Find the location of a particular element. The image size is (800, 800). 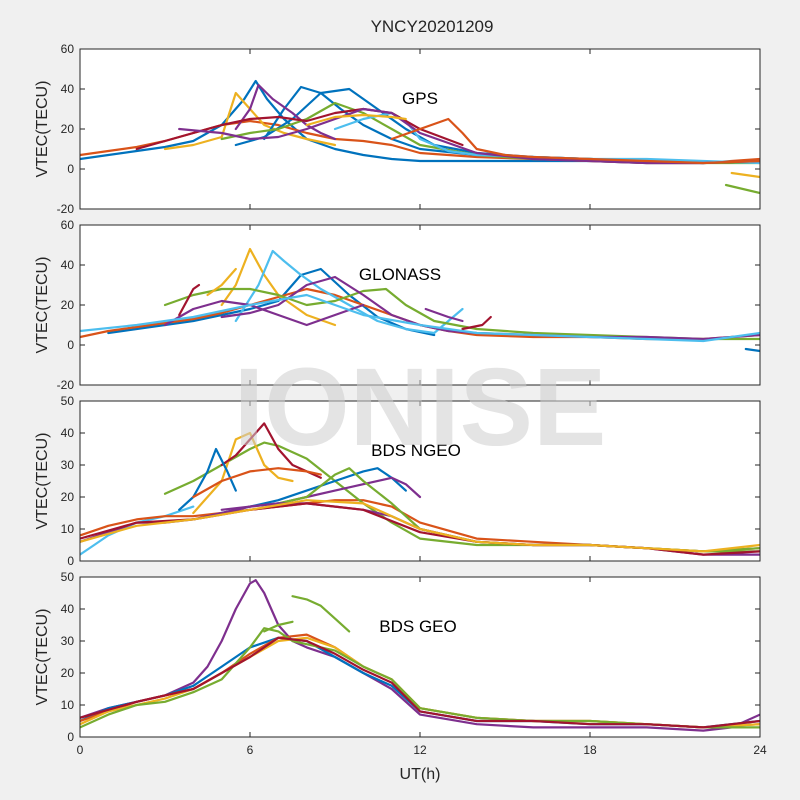

x-axis-label: UT(h) is located at coordinates (420, 774).